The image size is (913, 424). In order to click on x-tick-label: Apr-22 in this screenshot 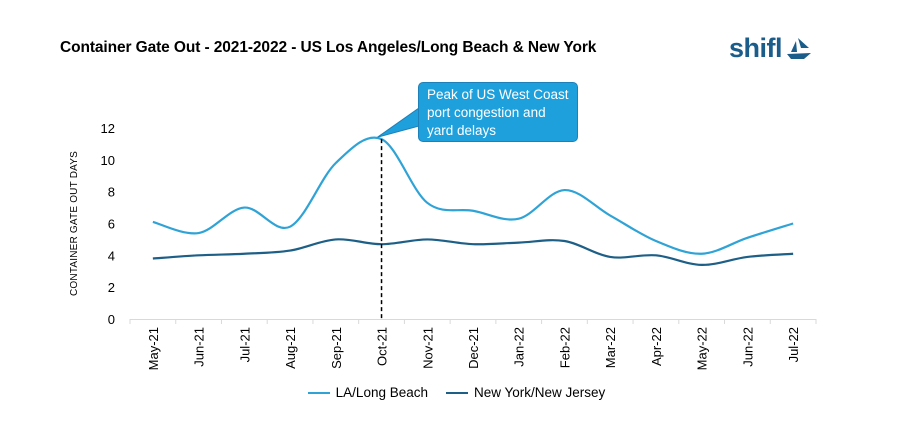, I will do `click(656, 346)`.